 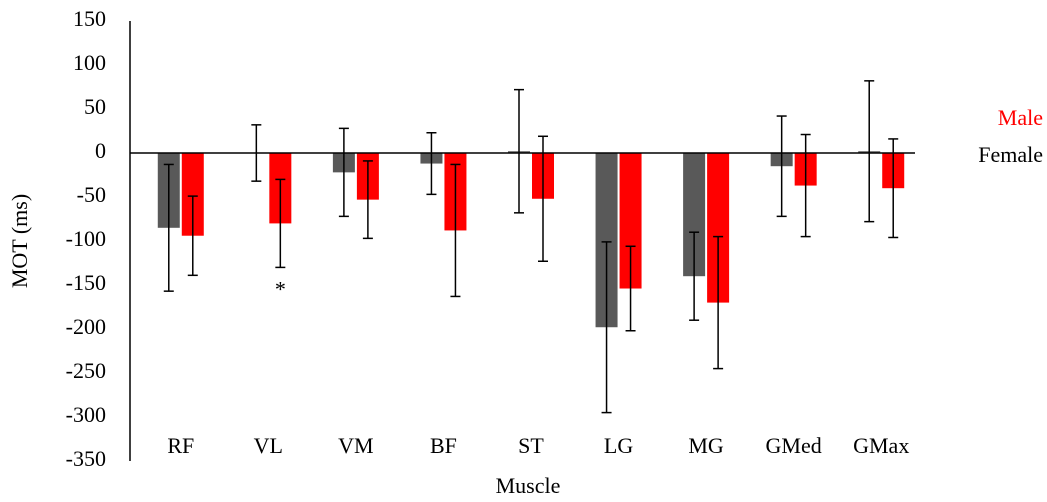 I want to click on y-tick-label: -50, so click(x=91, y=194).